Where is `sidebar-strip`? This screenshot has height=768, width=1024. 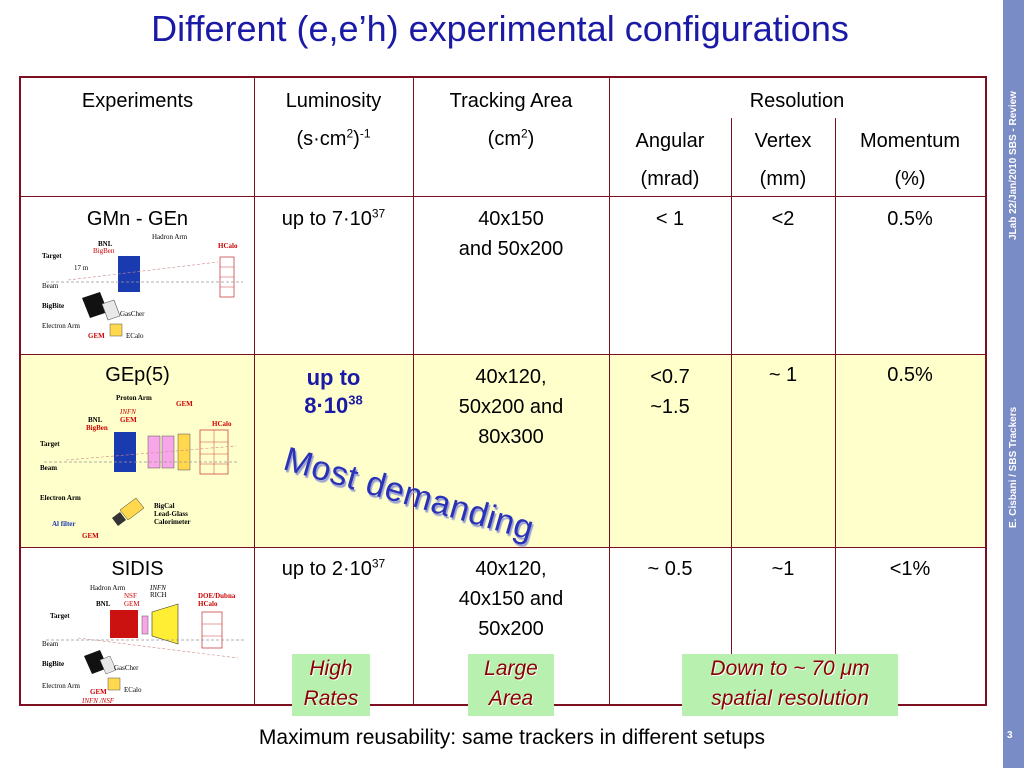 sidebar-strip is located at coordinates (1013, 384).